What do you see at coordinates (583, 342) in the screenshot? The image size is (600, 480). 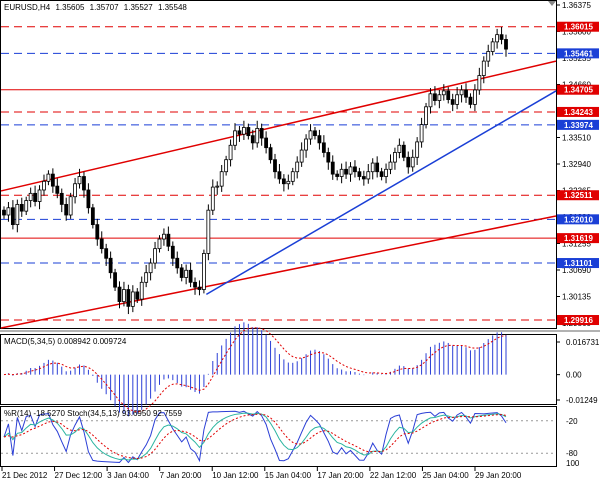 I see `macd-tick-label: 0.016731` at bounding box center [583, 342].